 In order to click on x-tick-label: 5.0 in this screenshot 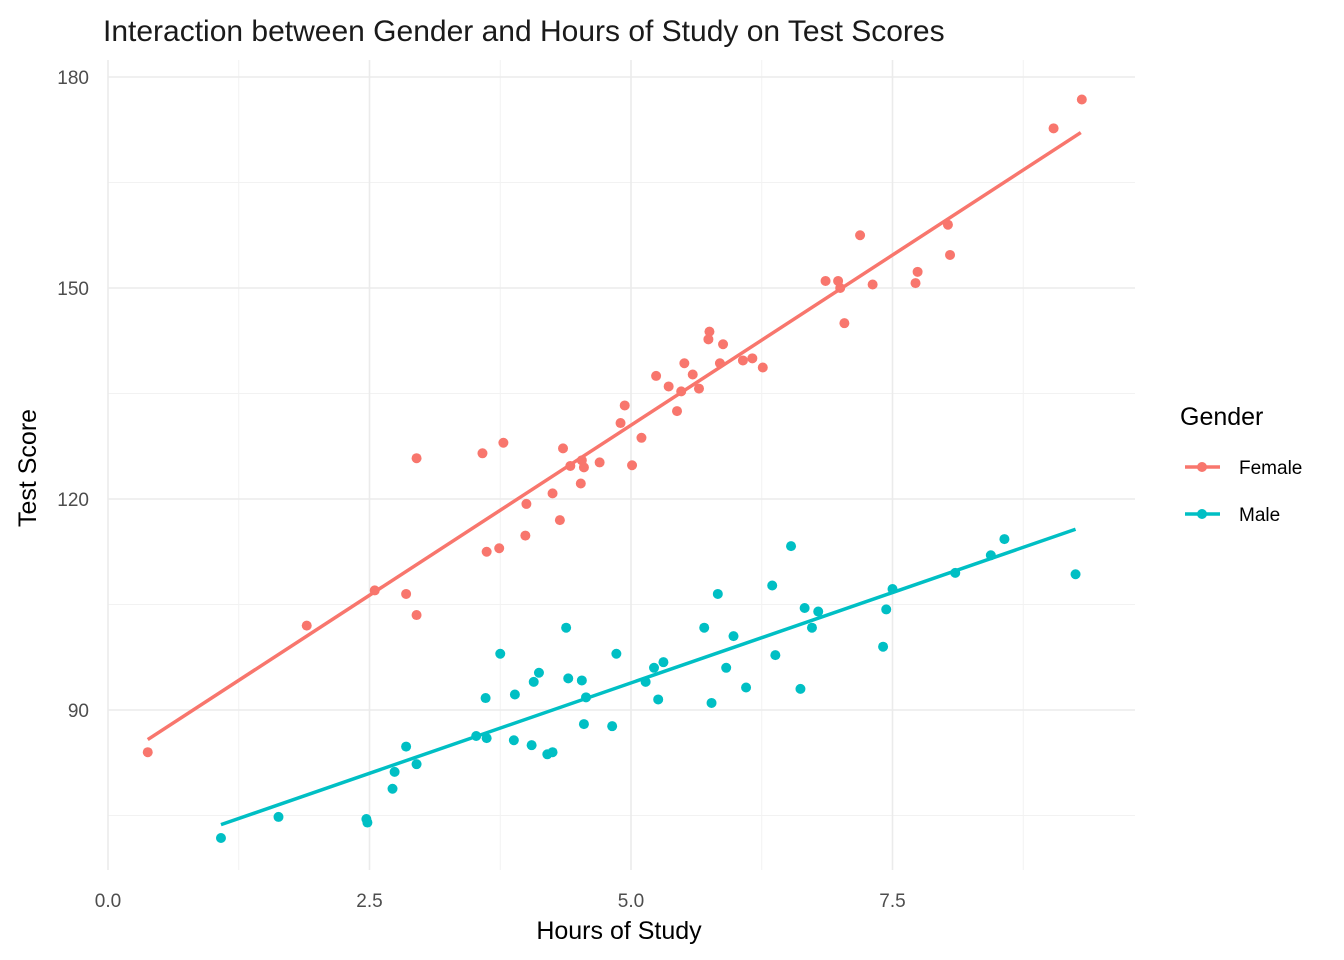, I will do `click(631, 901)`.